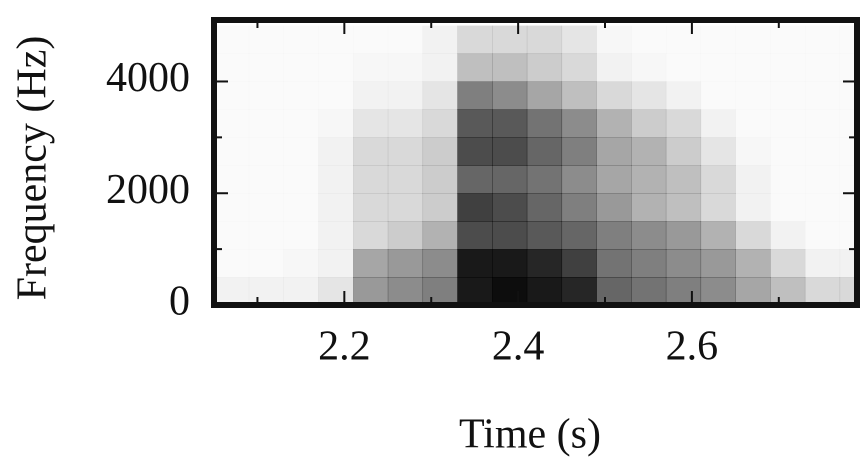 The height and width of the screenshot is (467, 861). Describe the element at coordinates (33, 168) in the screenshot. I see `y-axis-label: Frequency (Hz)` at that location.